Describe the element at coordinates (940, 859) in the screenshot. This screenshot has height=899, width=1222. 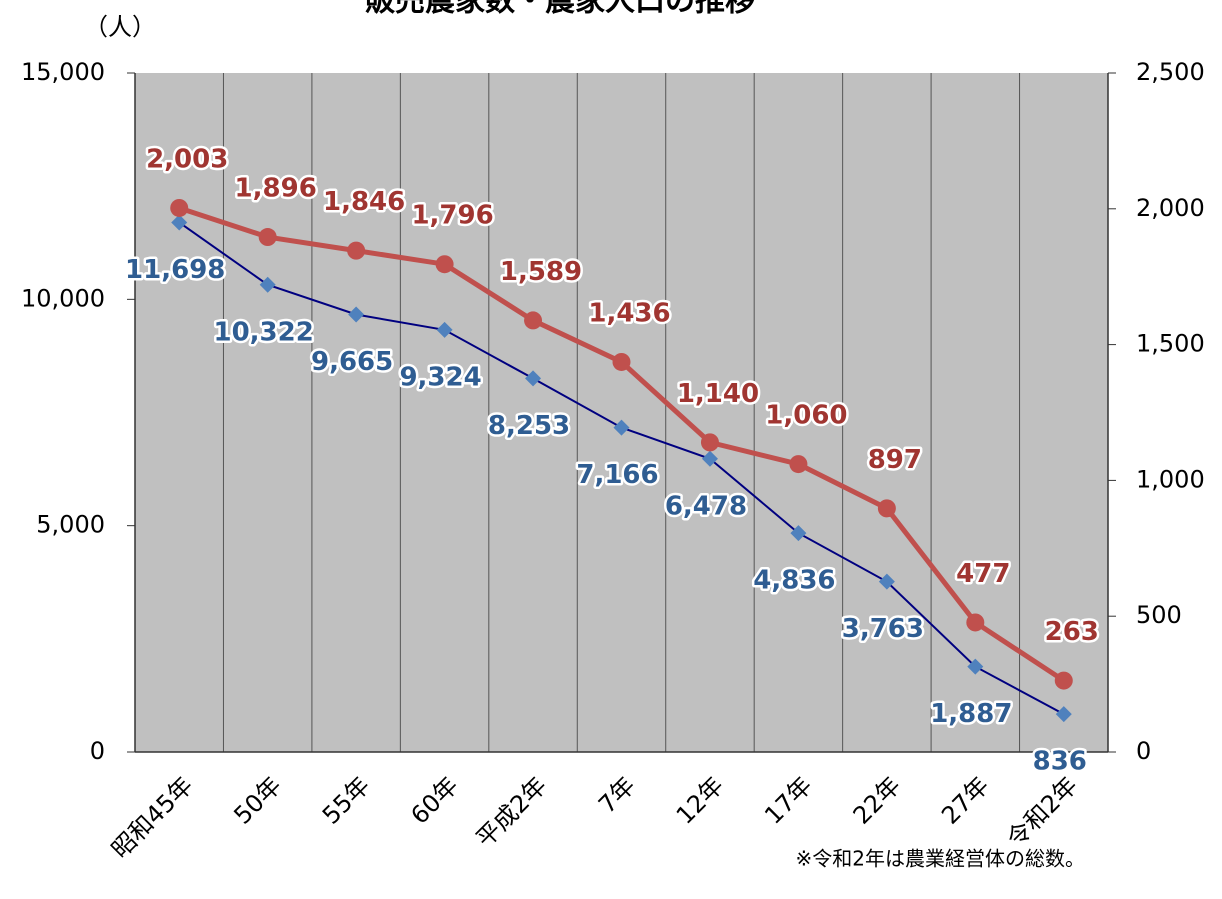
I see `annotation: ※令和2年は農業経営体の総数。` at that location.